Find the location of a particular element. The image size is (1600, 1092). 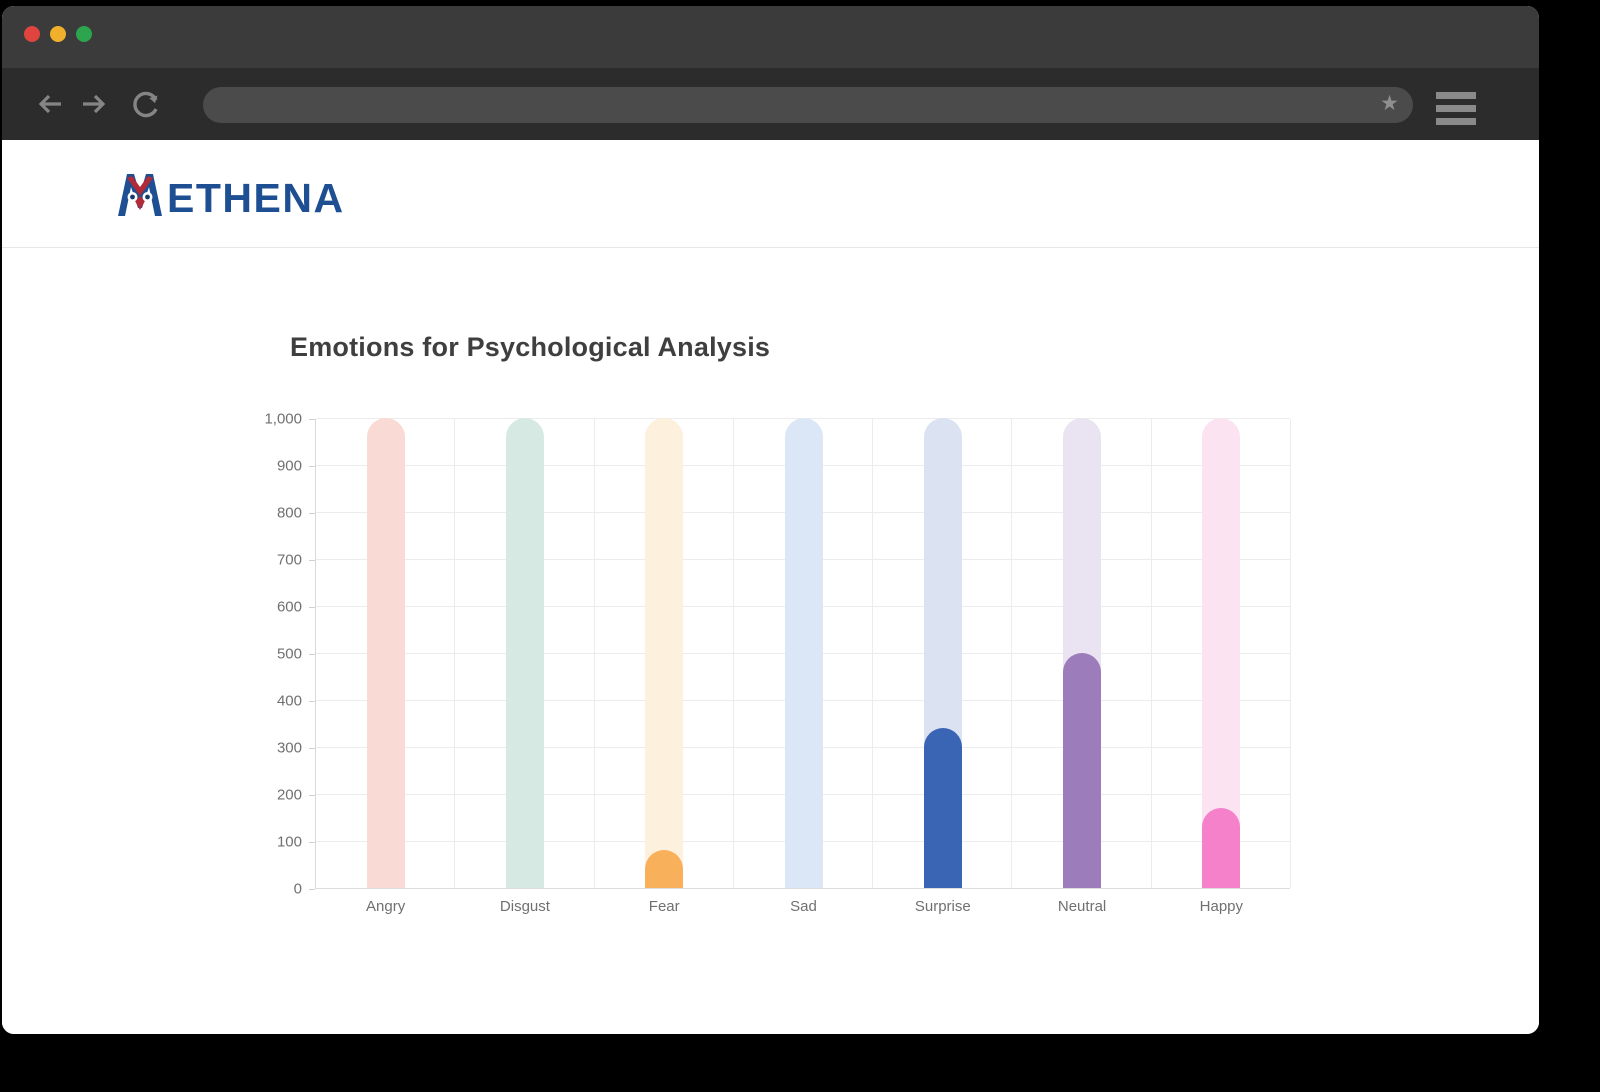

back-arrow-icon is located at coordinates (51, 104).